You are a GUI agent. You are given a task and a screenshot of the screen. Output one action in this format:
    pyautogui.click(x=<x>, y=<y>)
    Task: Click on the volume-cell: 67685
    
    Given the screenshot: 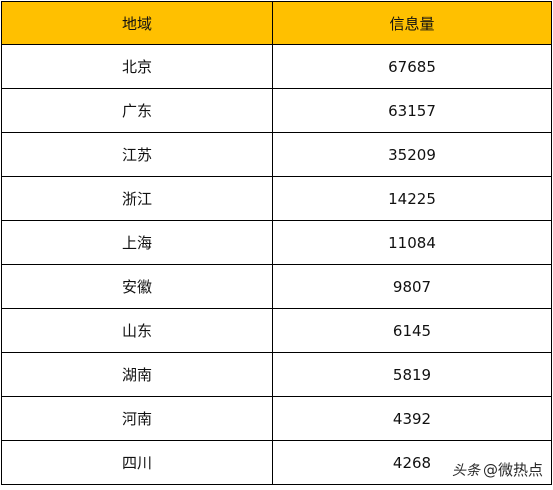 What is the action you would take?
    pyautogui.click(x=412, y=66)
    